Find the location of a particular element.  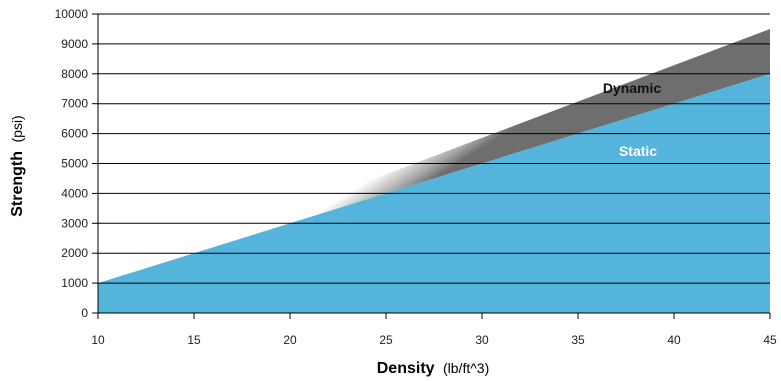

x-axis-title: Density (lb/ft^3) is located at coordinates (433, 368).